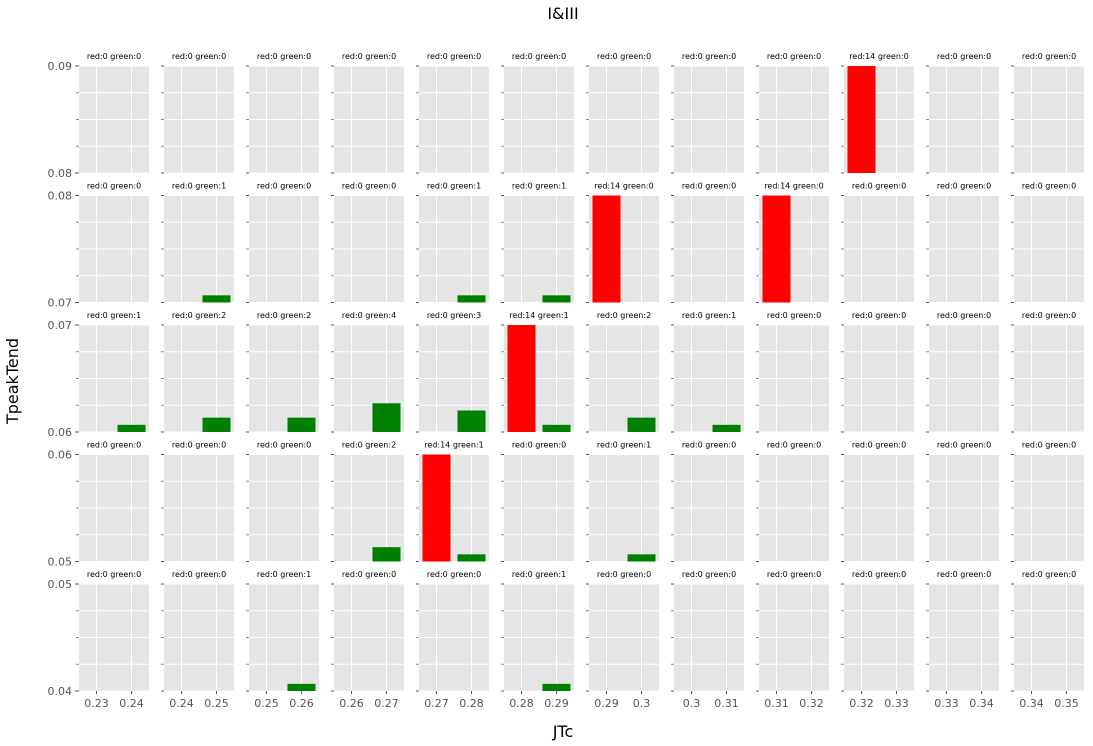 The width and height of the screenshot is (1093, 746). I want to click on panel-r1-c9: red:0 green:0, so click(877, 242).